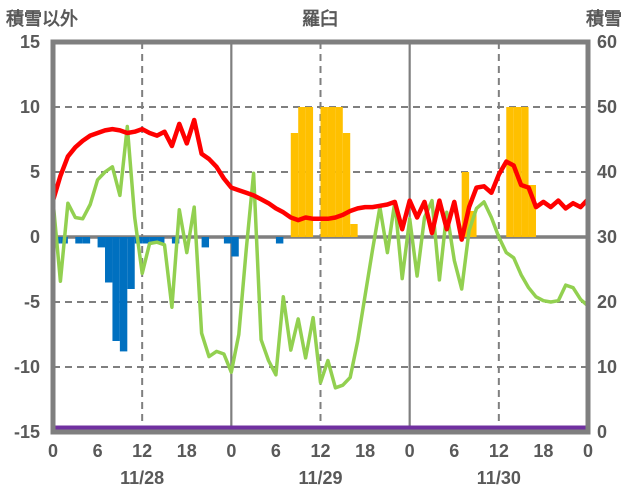 Image resolution: width=636 pixels, height=501 pixels. What do you see at coordinates (498, 478) in the screenshot?
I see `date-label: 11/30` at bounding box center [498, 478].